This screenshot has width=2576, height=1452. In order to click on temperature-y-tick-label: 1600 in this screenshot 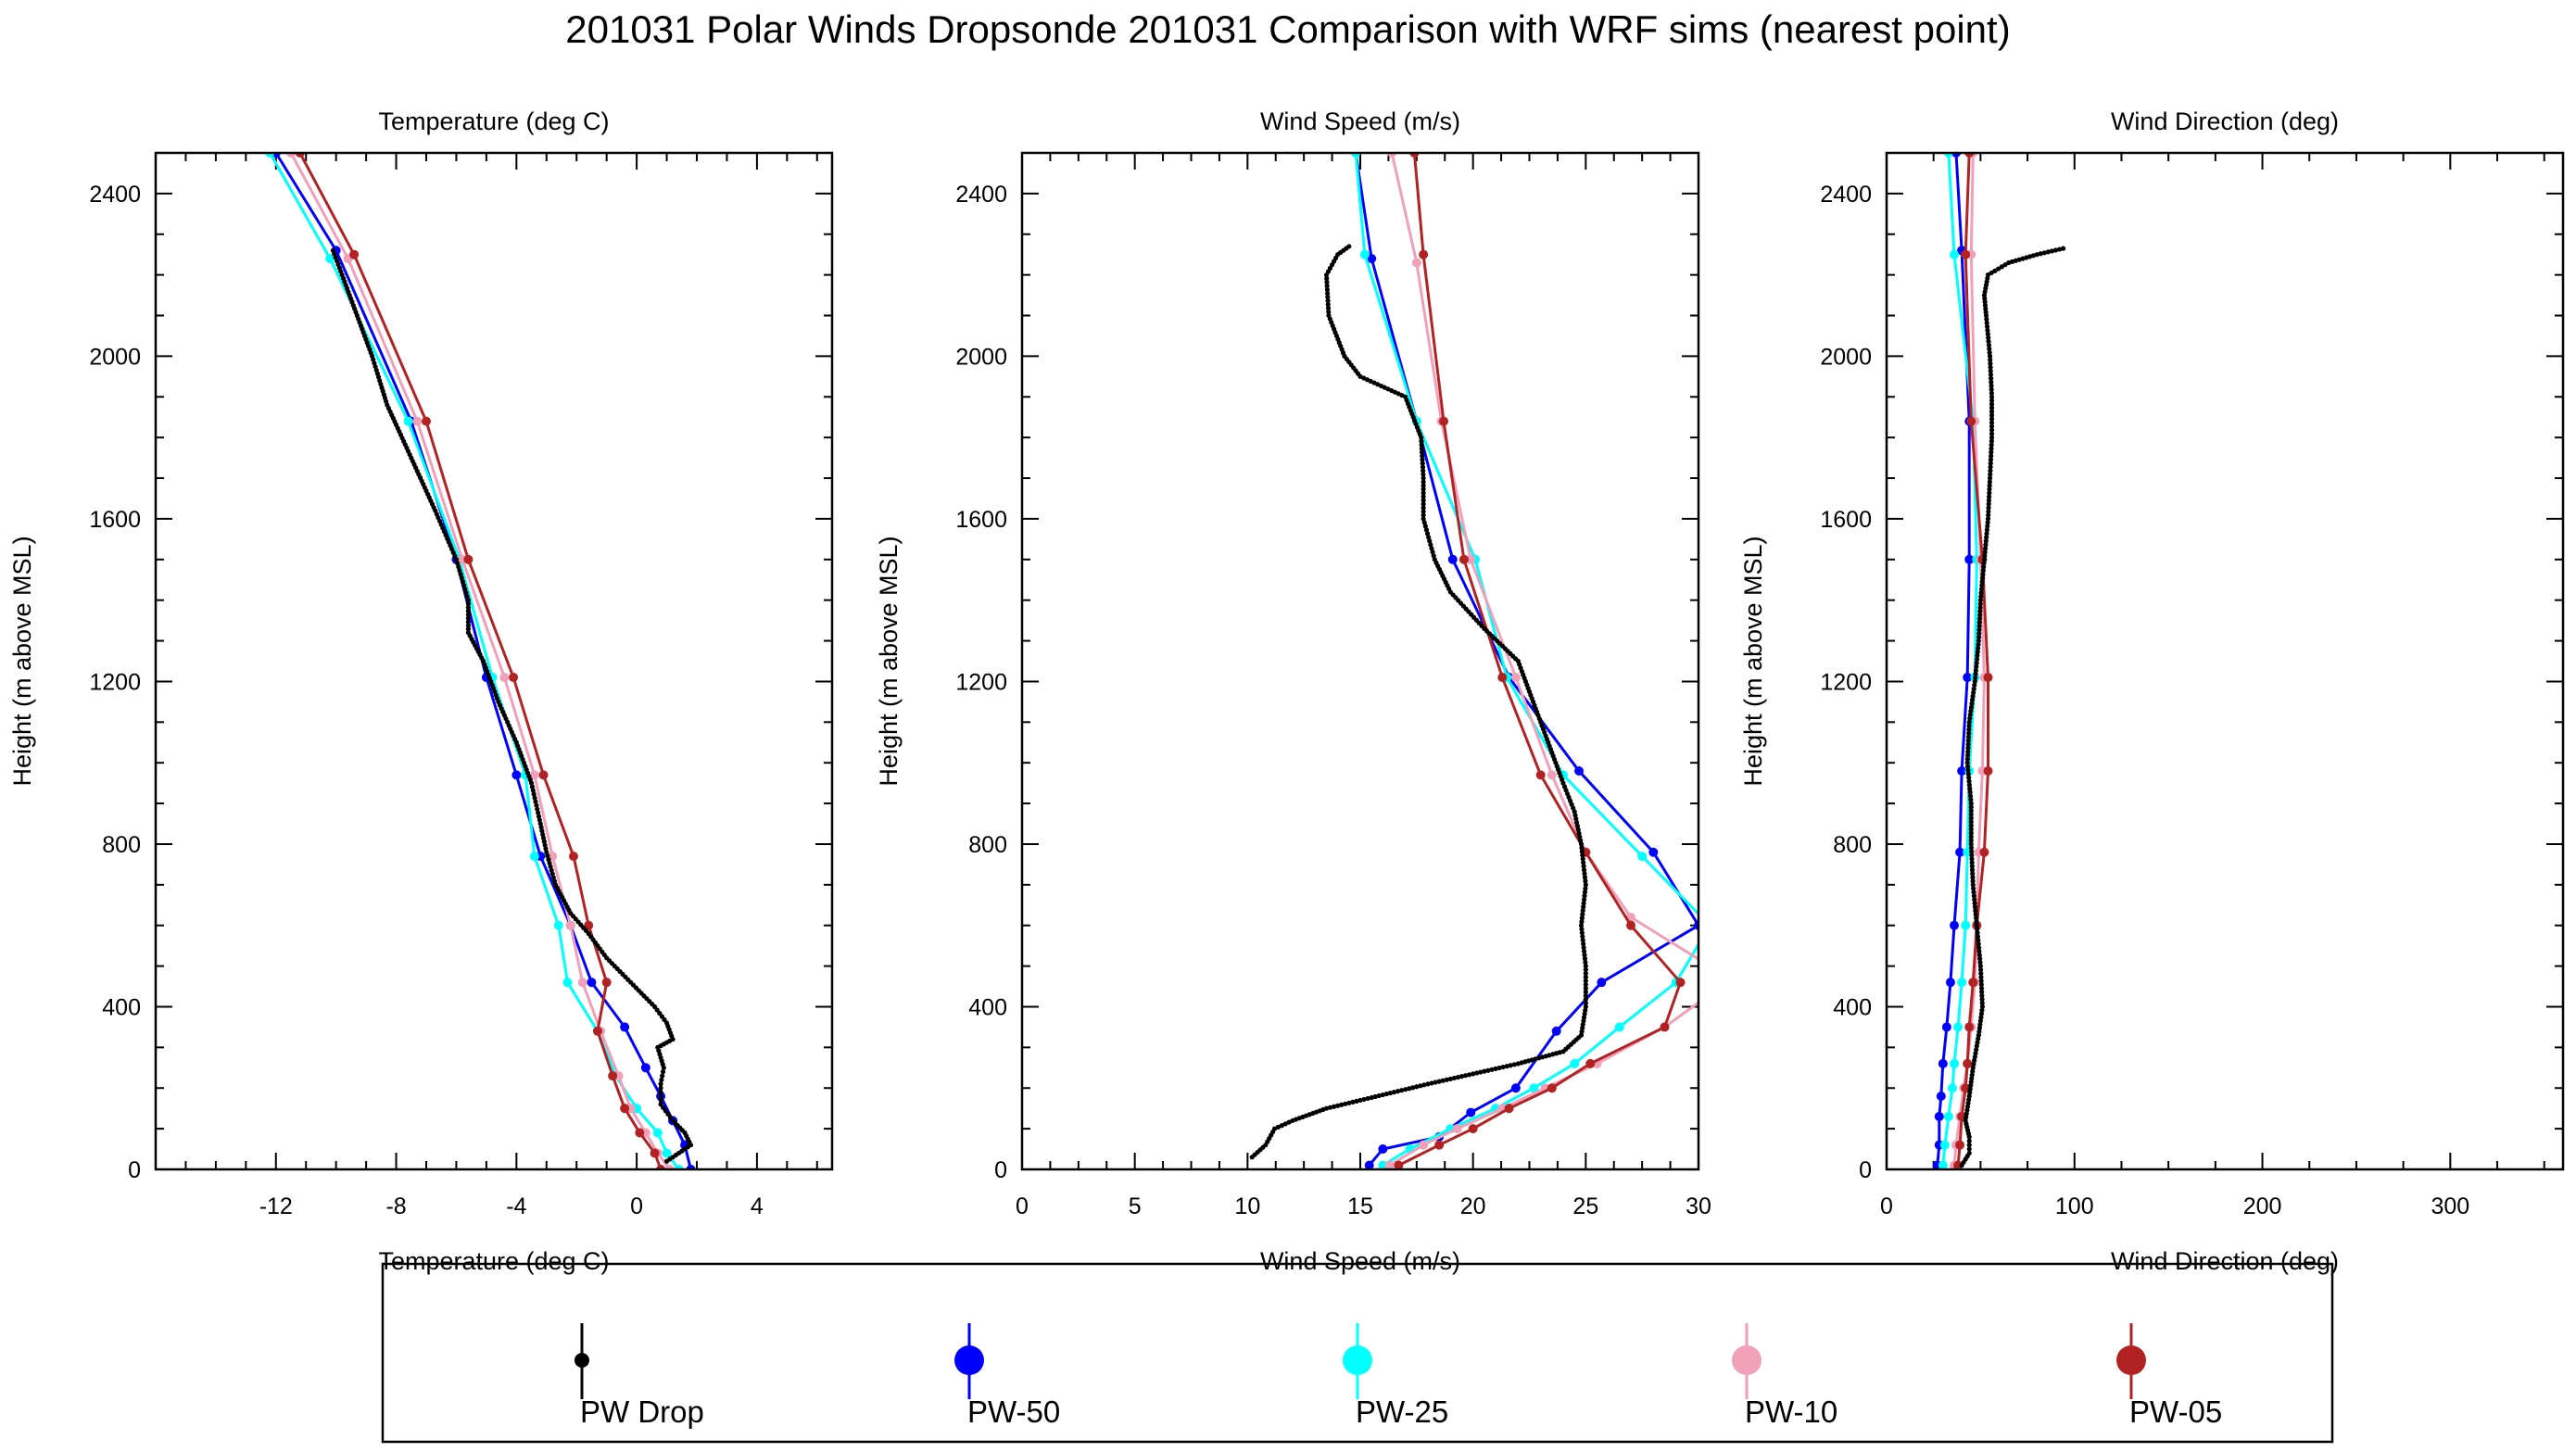, I will do `click(115, 520)`.